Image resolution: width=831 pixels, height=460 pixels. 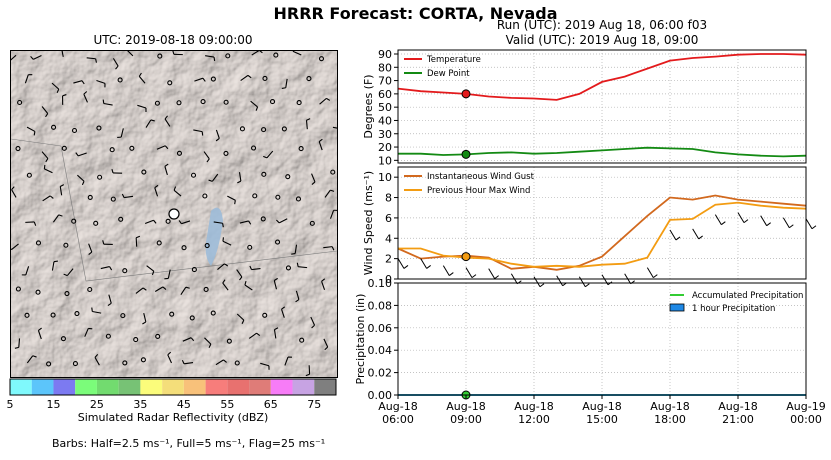 What do you see at coordinates (670, 419) in the screenshot?
I see `x-tick-time-label: 18:00` at bounding box center [670, 419].